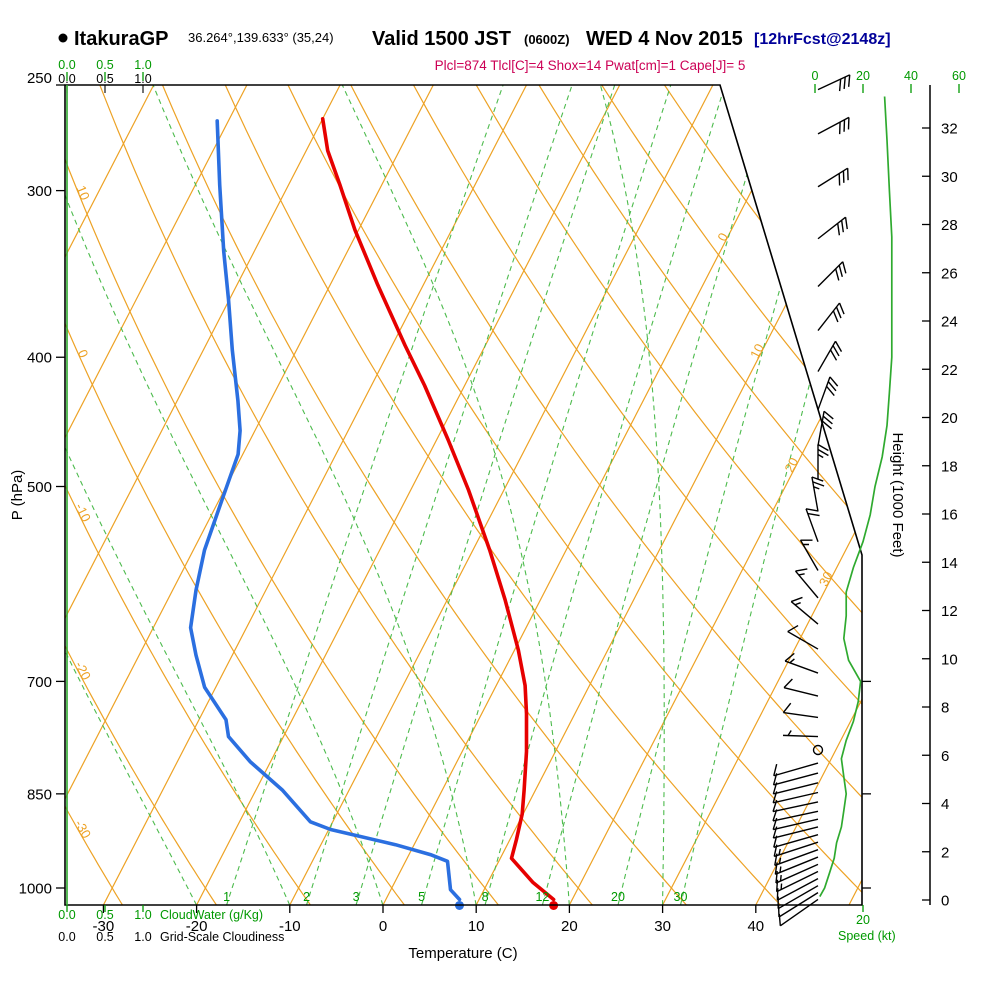 The image size is (1000, 1000). Describe the element at coordinates (83, 829) in the screenshot. I see `dry-adiabat-label: -30` at that location.